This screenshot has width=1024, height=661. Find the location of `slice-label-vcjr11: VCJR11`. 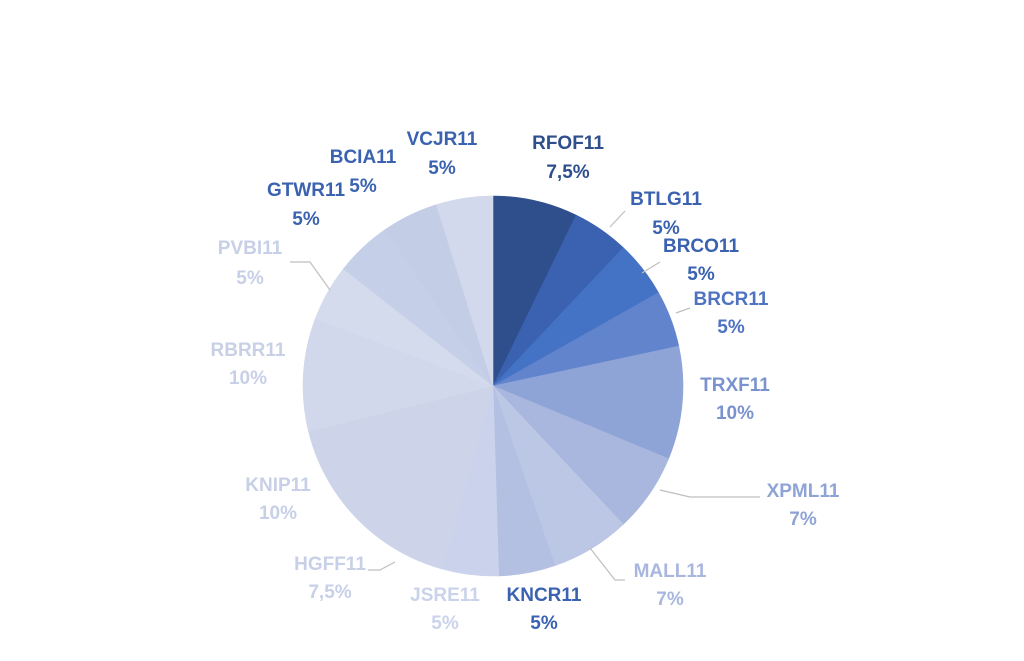

slice-label-vcjr11: VCJR11 is located at coordinates (442, 139).